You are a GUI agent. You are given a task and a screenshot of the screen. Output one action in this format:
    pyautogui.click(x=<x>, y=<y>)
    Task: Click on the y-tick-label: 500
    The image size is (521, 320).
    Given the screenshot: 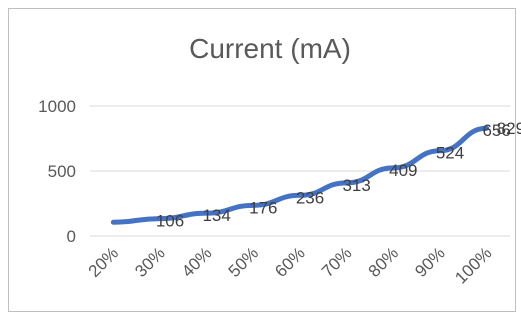 What is the action you would take?
    pyautogui.click(x=62, y=171)
    